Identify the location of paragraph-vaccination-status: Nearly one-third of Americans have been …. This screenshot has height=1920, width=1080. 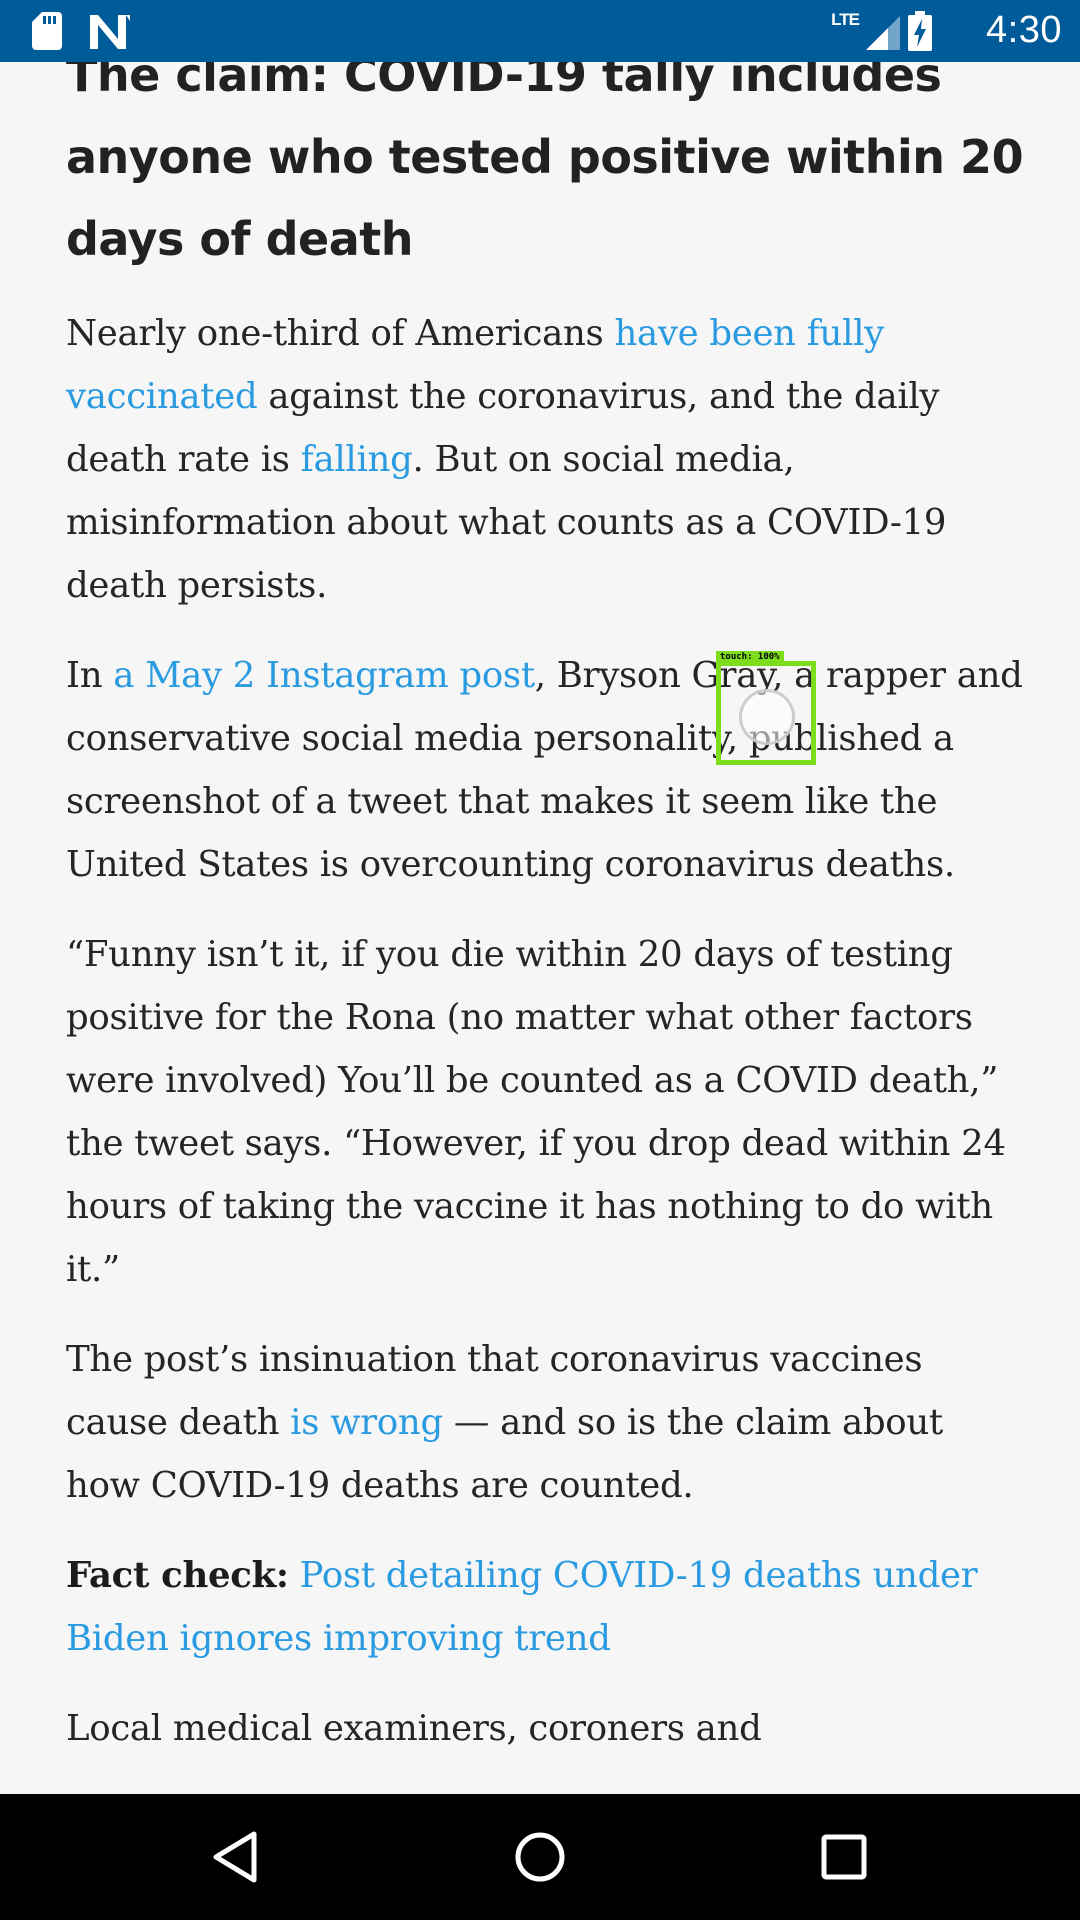
(546, 459).